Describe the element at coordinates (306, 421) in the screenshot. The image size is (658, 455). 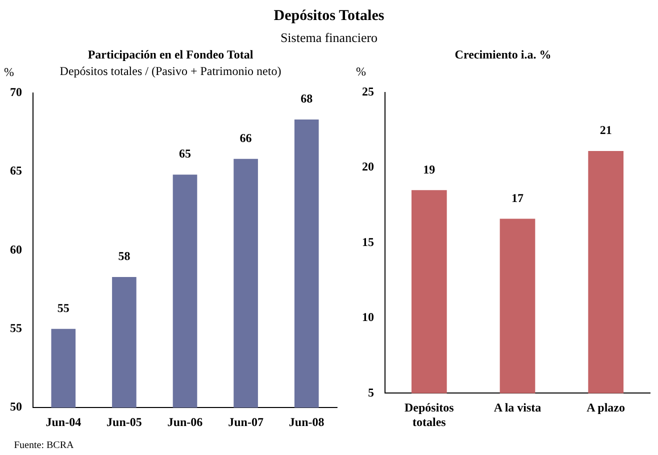
I see `x-tick-label: Jun-08` at that location.